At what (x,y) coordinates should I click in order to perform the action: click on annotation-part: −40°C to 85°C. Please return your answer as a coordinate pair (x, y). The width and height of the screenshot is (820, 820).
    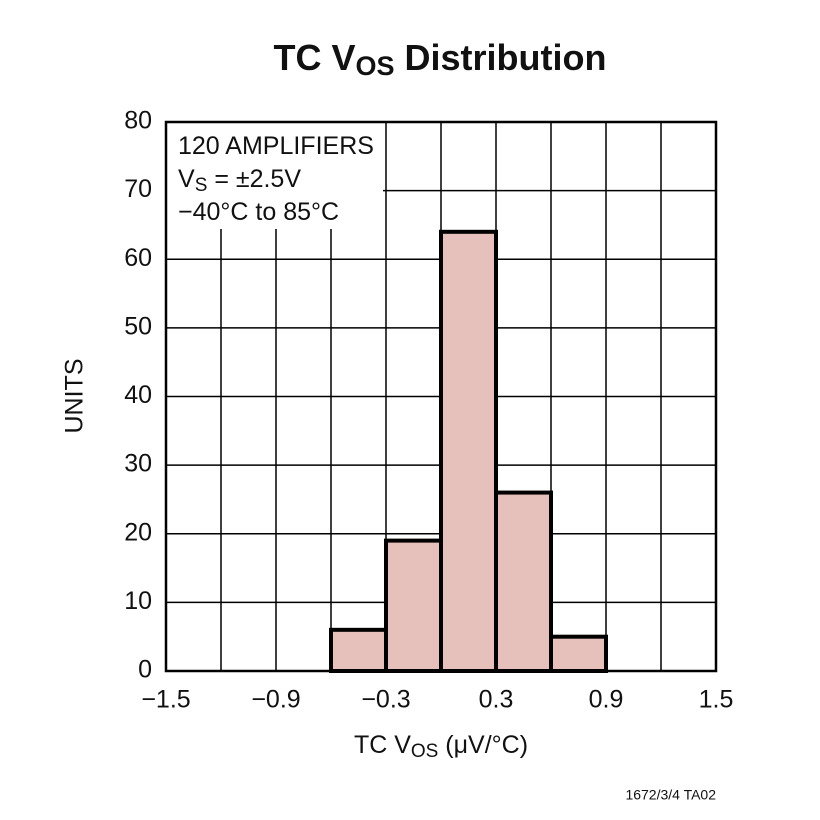
    Looking at the image, I should click on (258, 212).